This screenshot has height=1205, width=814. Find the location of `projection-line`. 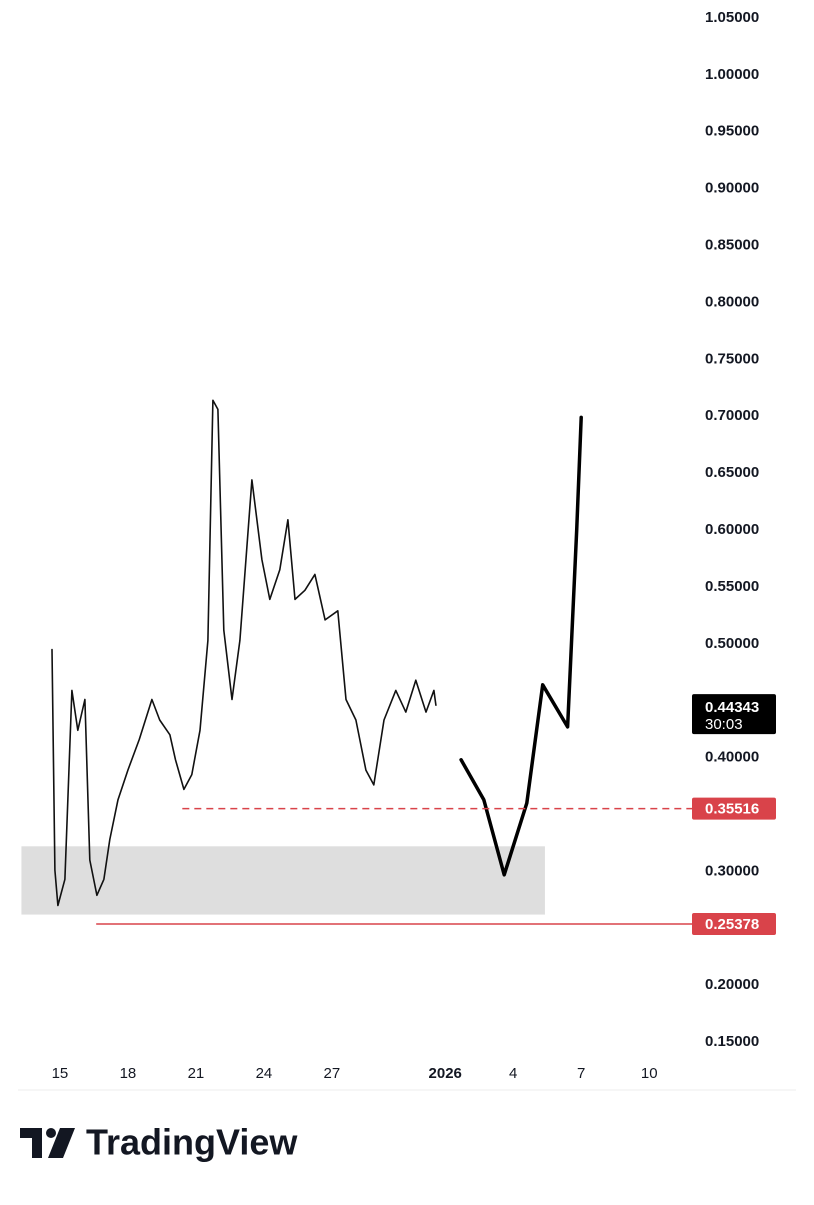

projection-line is located at coordinates (521, 646).